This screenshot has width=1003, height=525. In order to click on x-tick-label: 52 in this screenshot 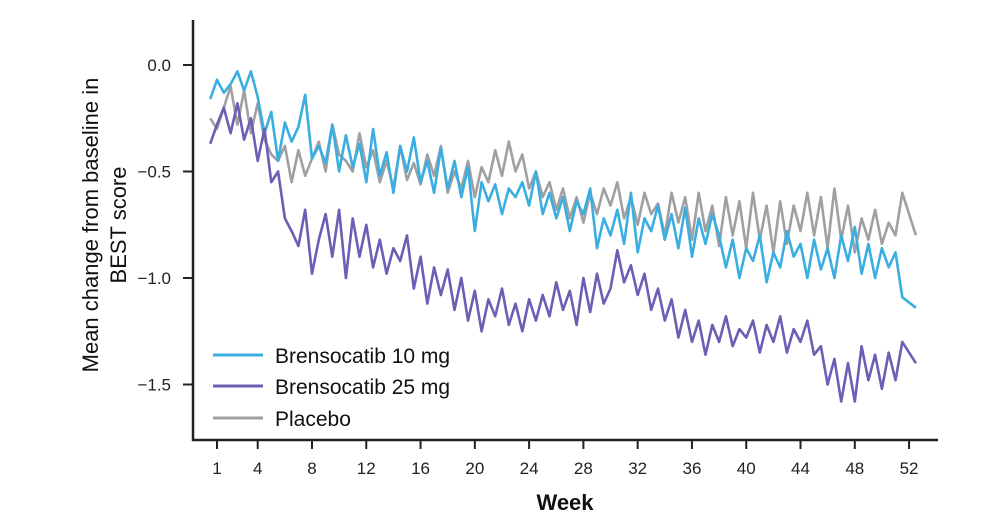, I will do `click(909, 468)`.